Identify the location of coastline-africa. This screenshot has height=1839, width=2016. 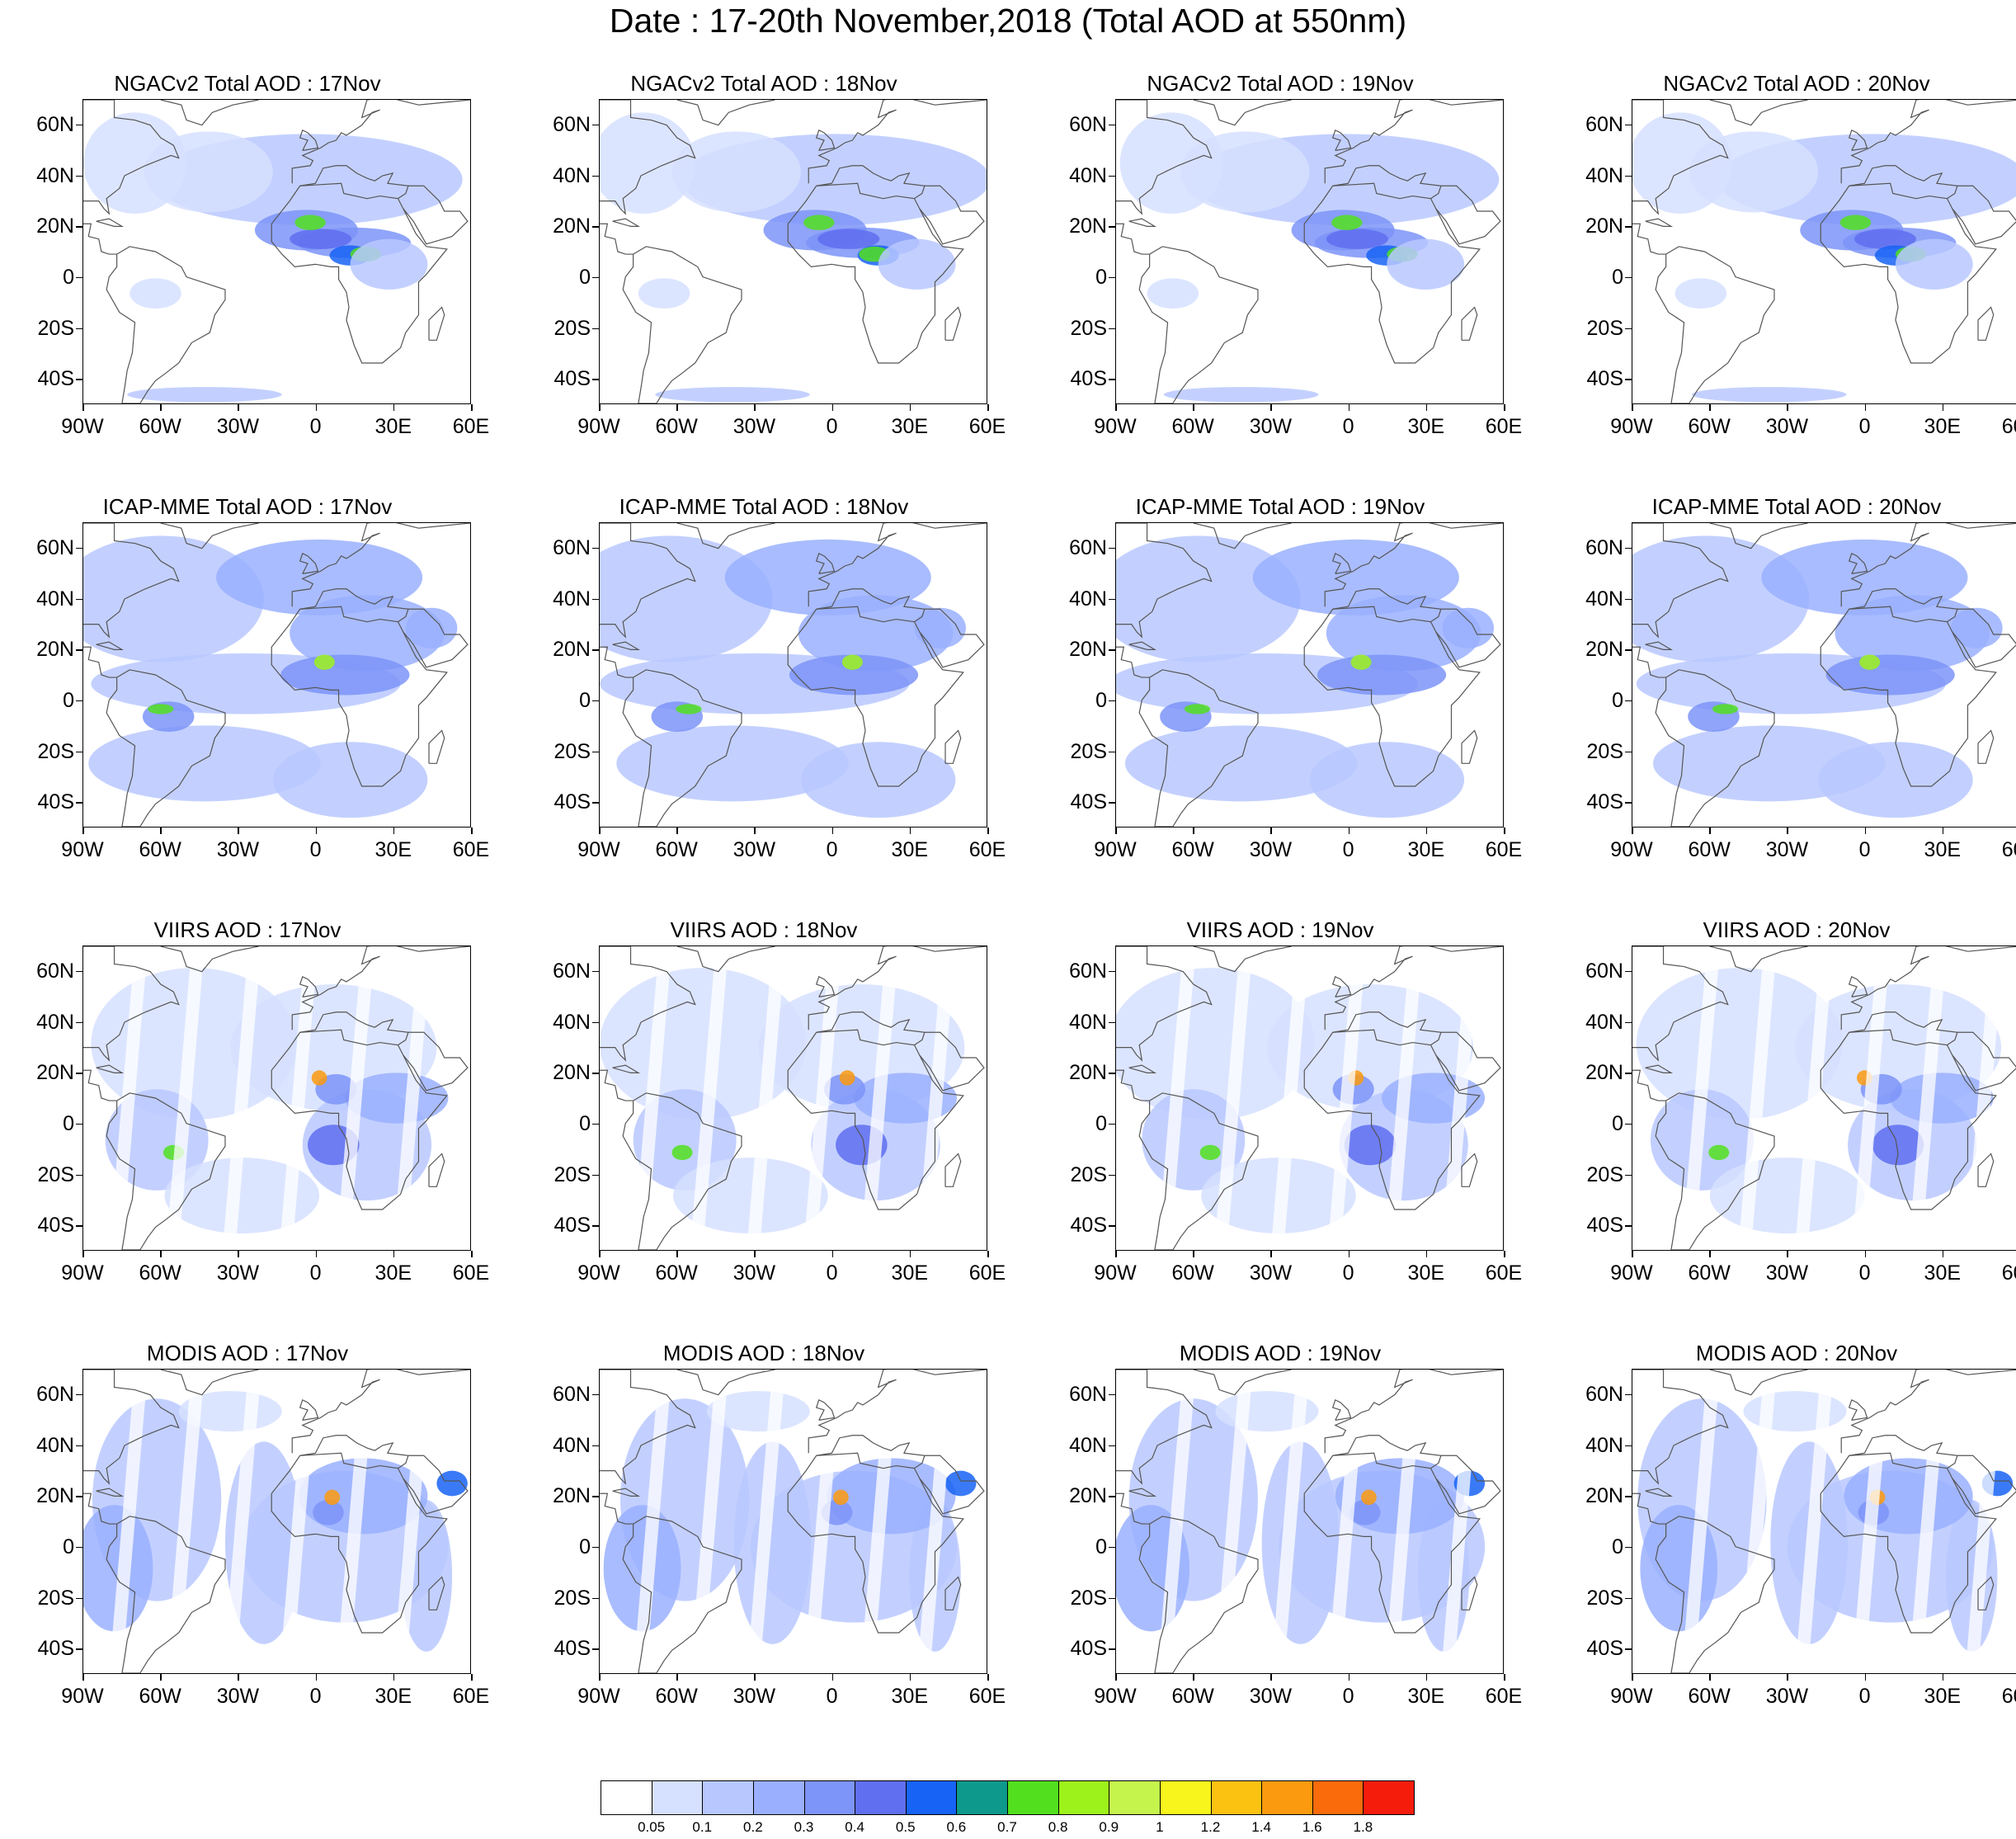
(359, 696).